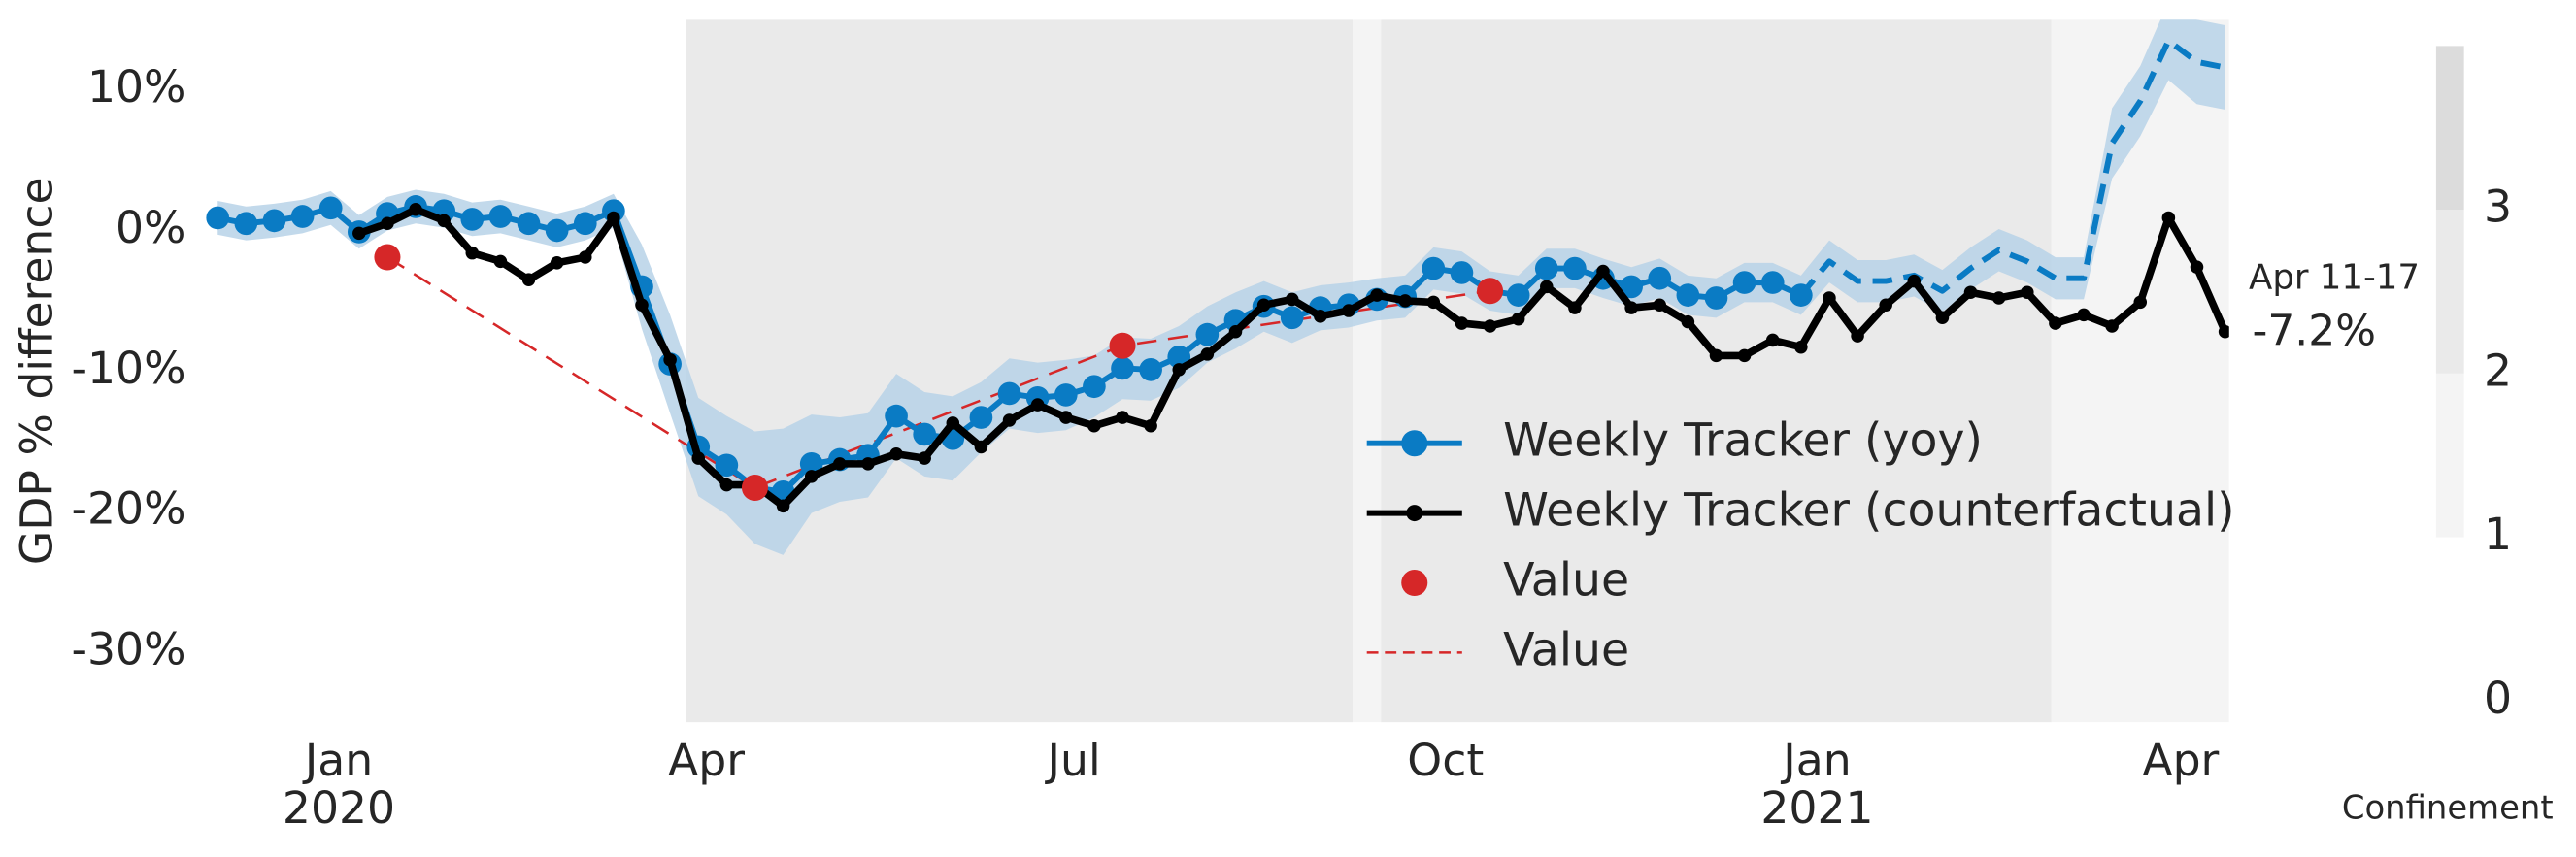 This screenshot has height=857, width=2576. I want to click on y-axis-label: GDP % difference, so click(37, 371).